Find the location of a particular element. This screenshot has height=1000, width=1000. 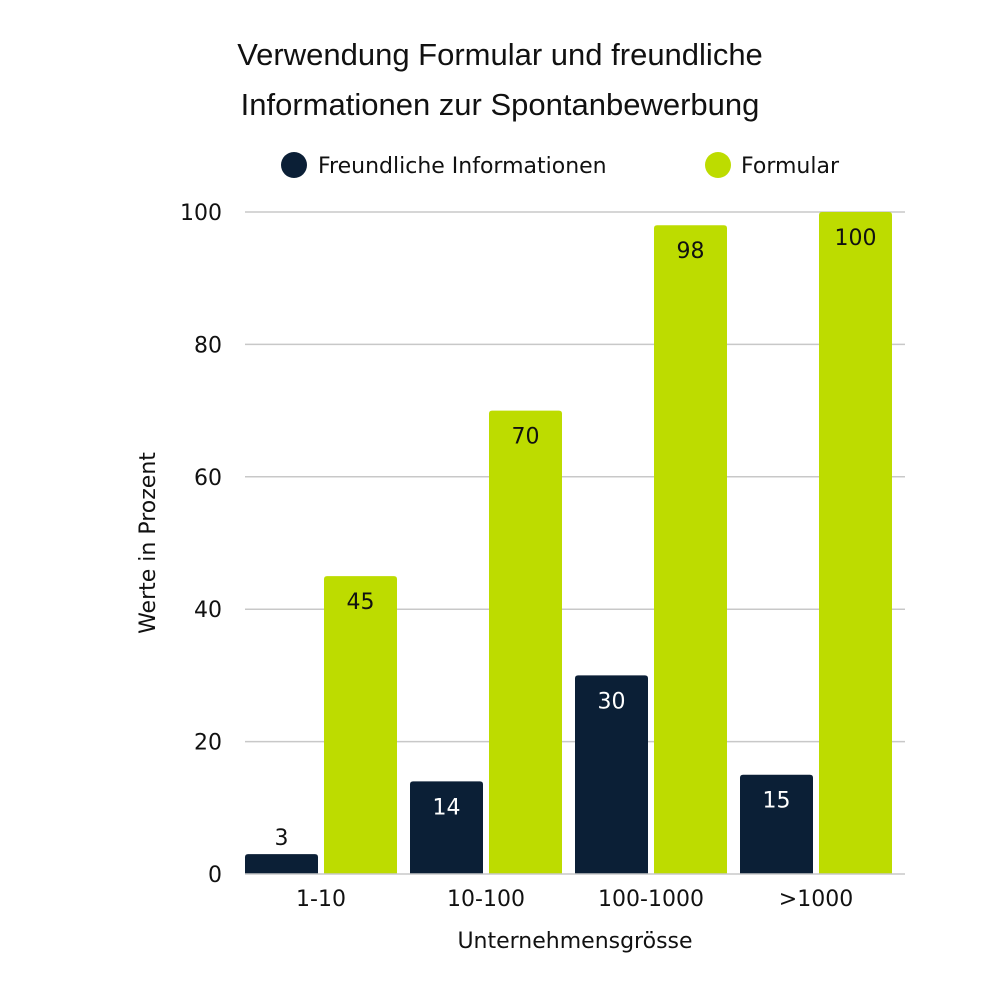

y-tick-label: 80 is located at coordinates (208, 345).